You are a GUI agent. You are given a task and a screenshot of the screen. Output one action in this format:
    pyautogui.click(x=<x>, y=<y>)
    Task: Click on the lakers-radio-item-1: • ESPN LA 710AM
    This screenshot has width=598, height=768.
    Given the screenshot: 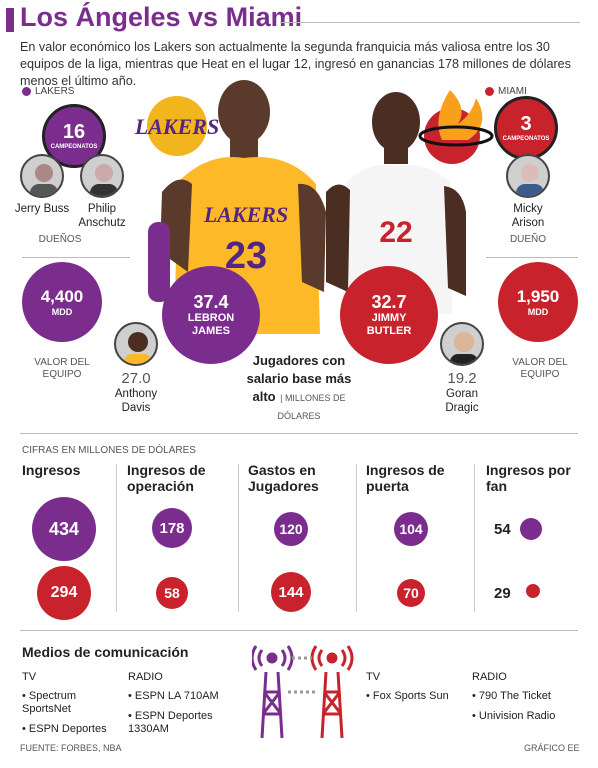 What is the action you would take?
    pyautogui.click(x=173, y=696)
    